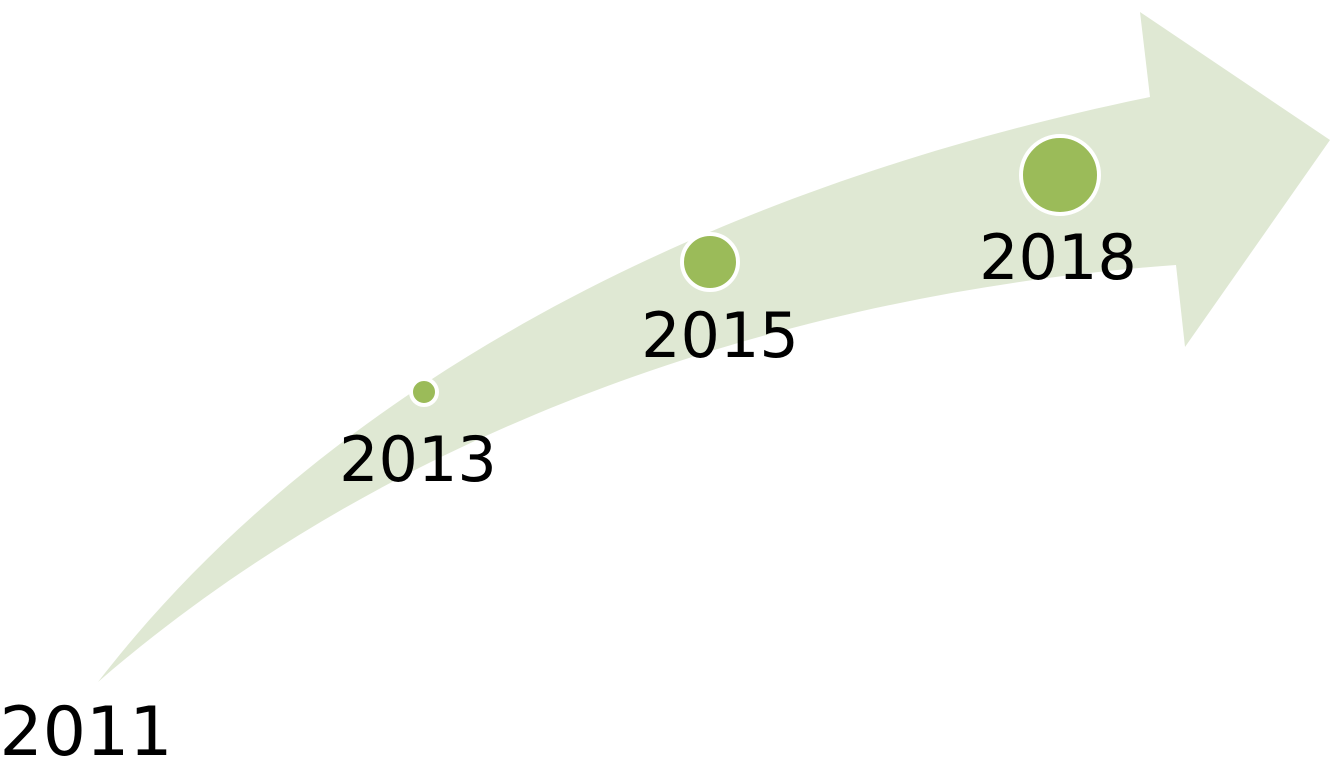 The height and width of the screenshot is (758, 1330). I want to click on milestone-label: 2015, so click(720, 335).